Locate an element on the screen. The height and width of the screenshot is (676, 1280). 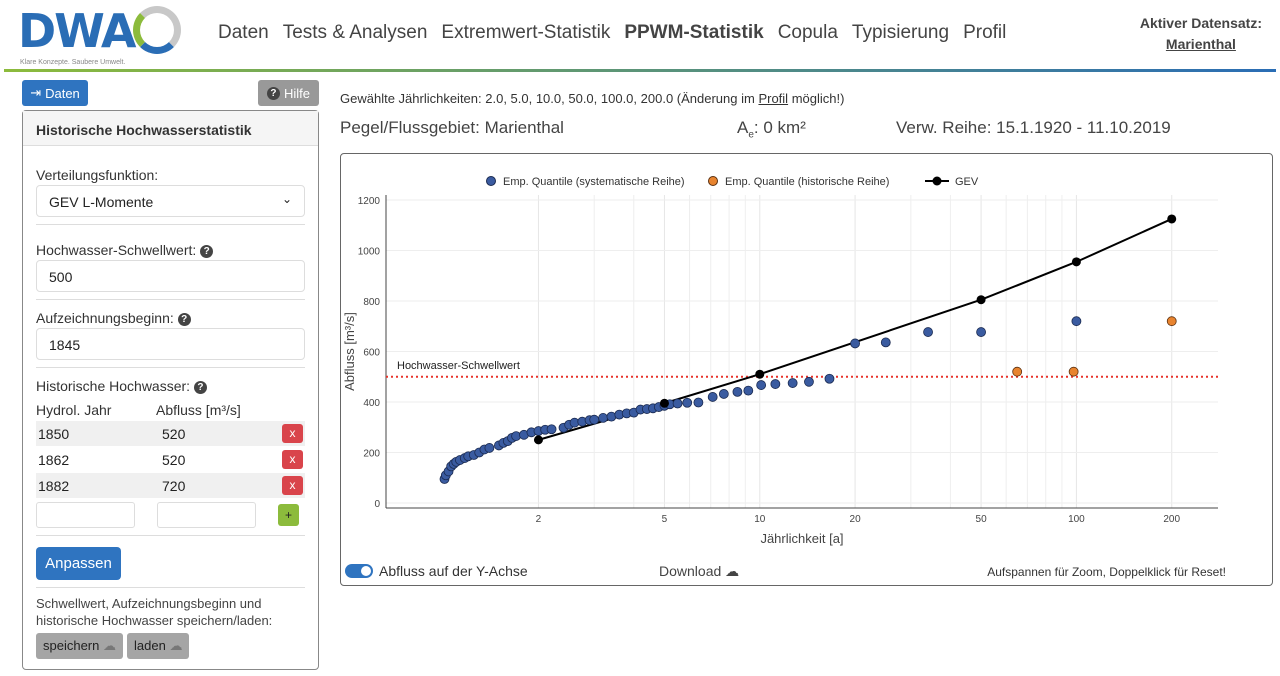
logo-tagline: Klare Konzepte. Saubere Umwelt. is located at coordinates (73, 62).